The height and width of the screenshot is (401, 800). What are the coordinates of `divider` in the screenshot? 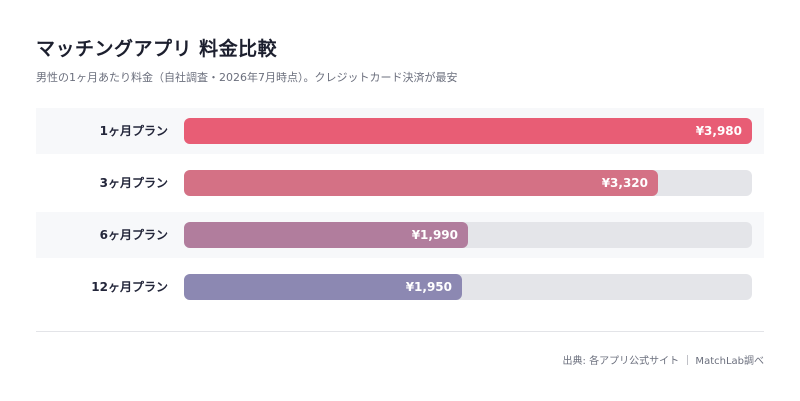 It's located at (400, 331).